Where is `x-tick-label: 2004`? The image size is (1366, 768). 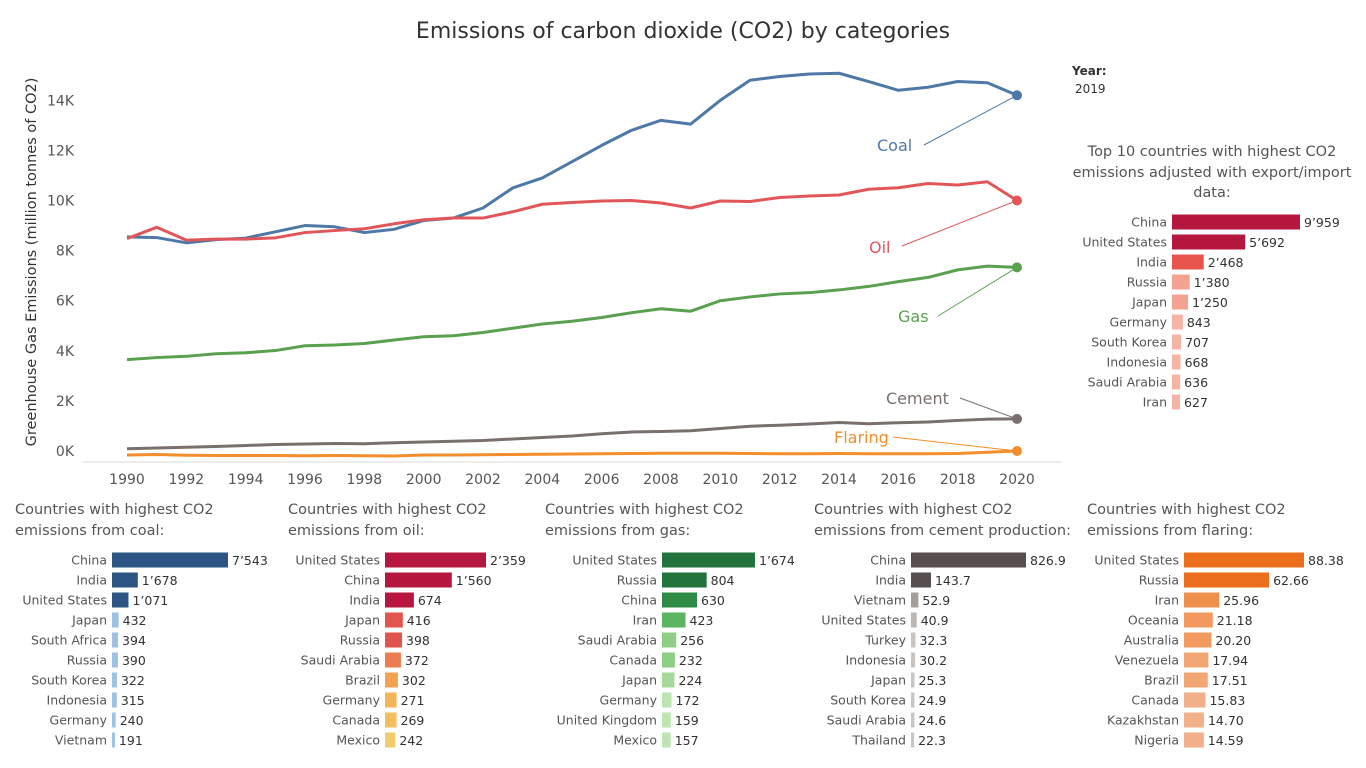 x-tick-label: 2004 is located at coordinates (543, 480).